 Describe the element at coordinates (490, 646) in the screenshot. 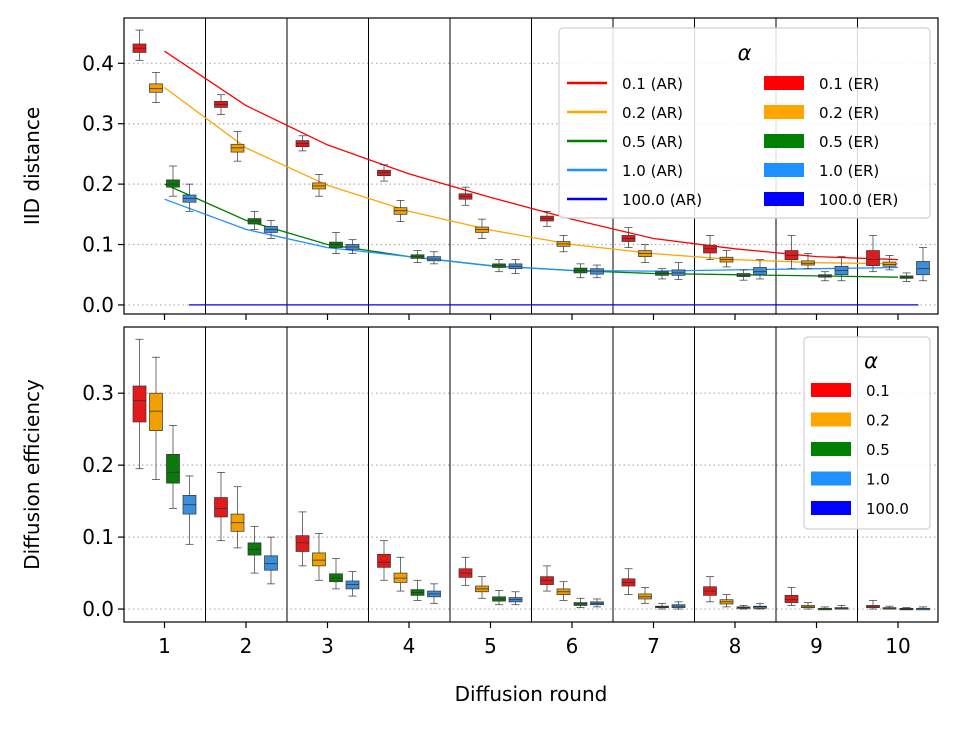

I see `x-tick-label: 5` at that location.